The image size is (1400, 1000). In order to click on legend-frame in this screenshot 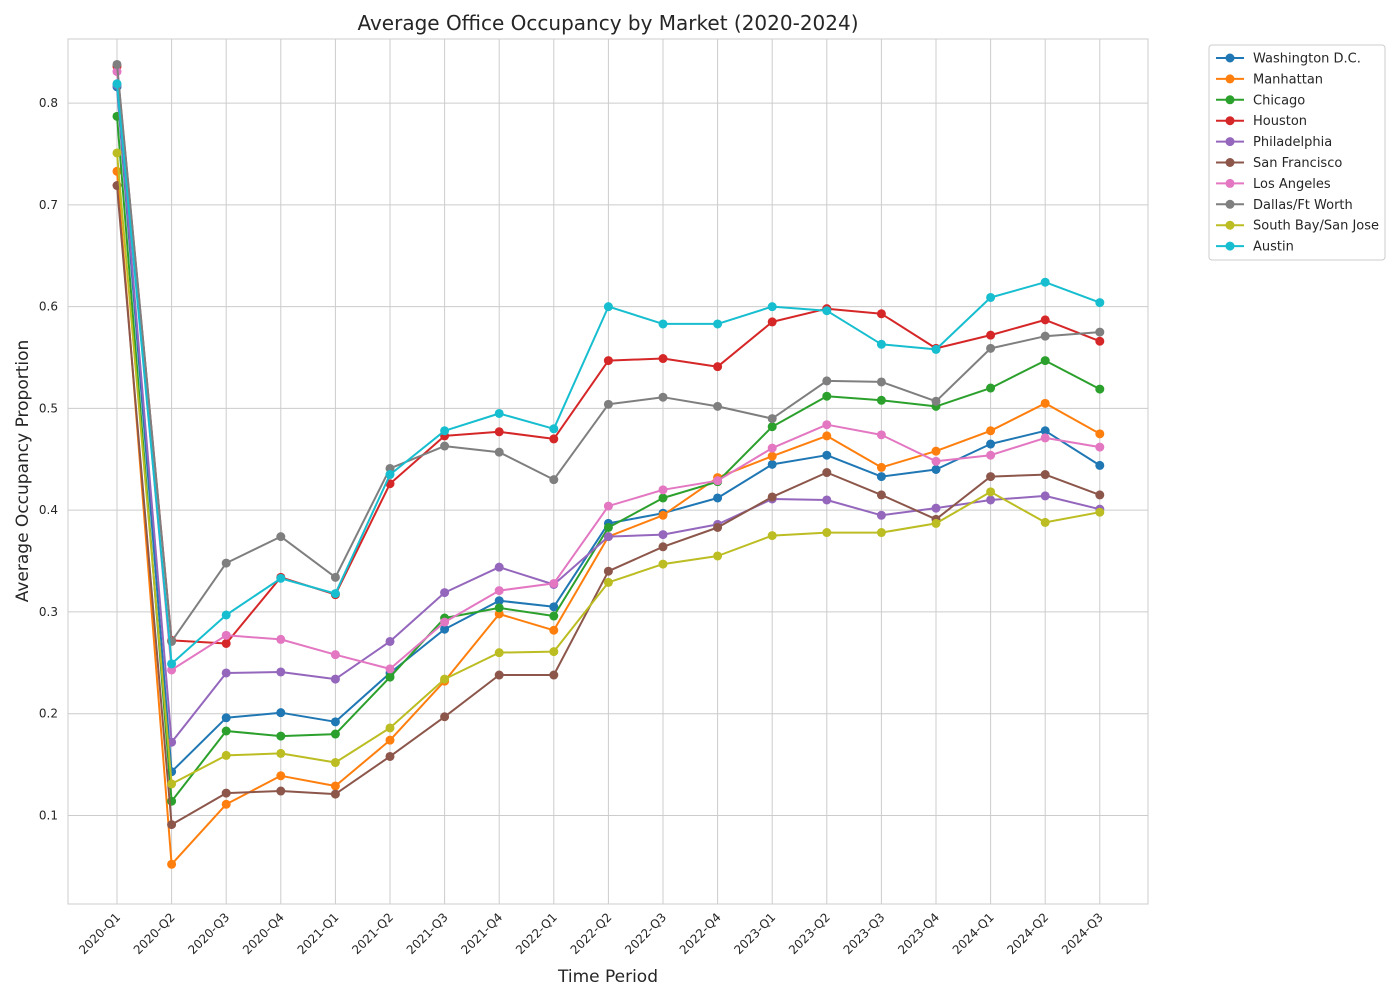, I will do `click(1297, 152)`.